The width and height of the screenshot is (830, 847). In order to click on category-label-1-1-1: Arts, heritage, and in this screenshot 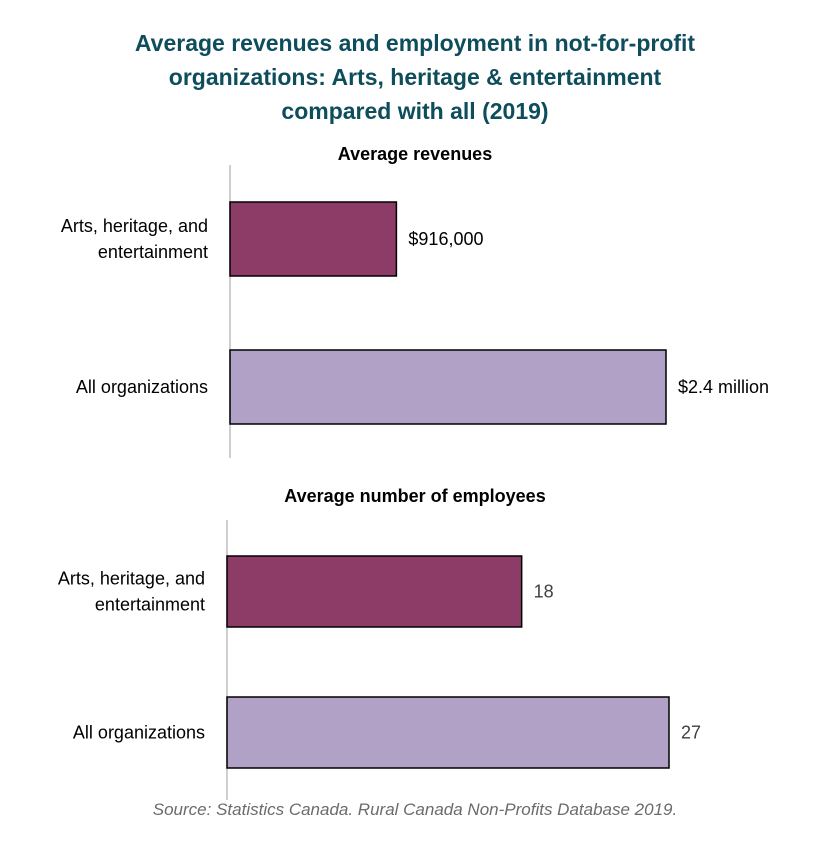, I will do `click(134, 226)`.